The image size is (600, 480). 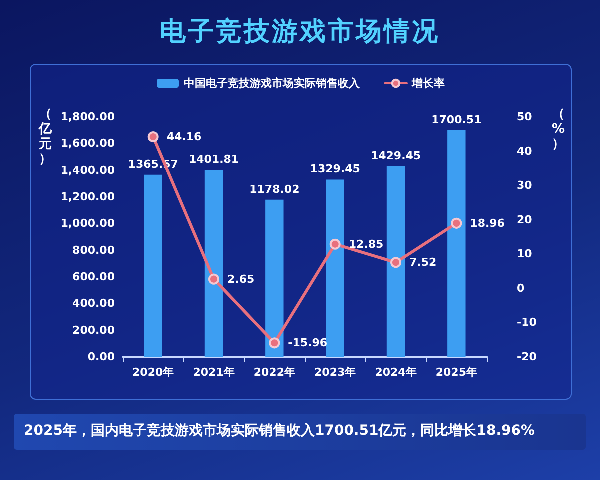 What do you see at coordinates (88, 223) in the screenshot?
I see `y-tick-label: 1,000.00` at bounding box center [88, 223].